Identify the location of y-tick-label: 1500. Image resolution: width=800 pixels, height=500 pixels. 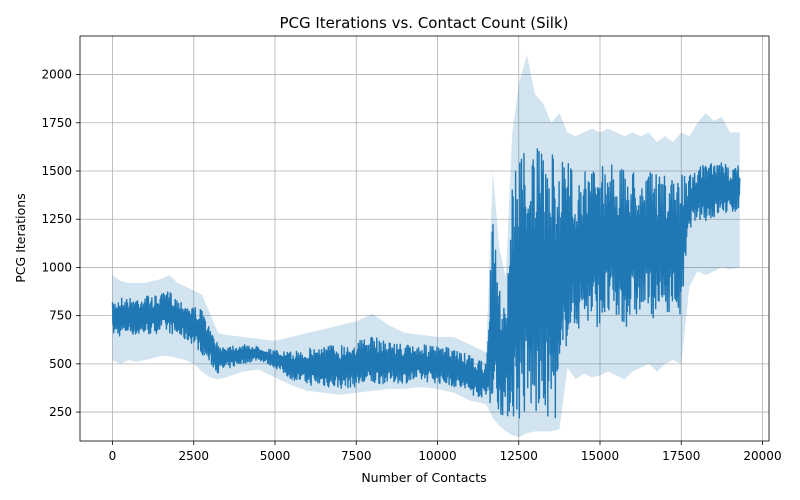
(56, 171).